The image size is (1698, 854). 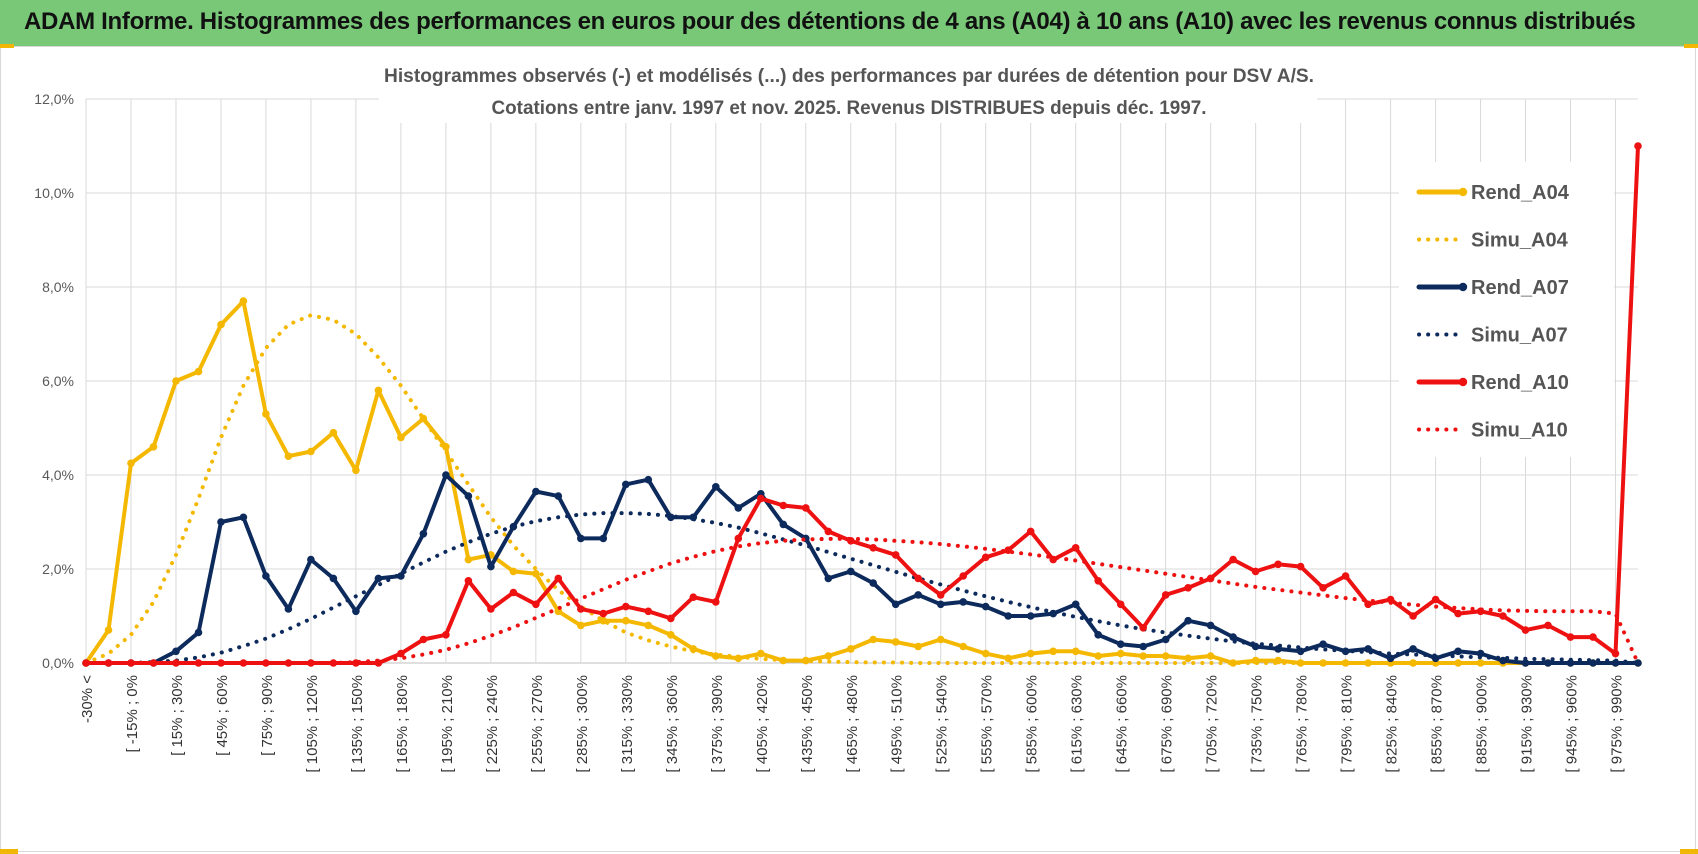 What do you see at coordinates (87, 699) in the screenshot?
I see `x-tick-label: -30% <` at bounding box center [87, 699].